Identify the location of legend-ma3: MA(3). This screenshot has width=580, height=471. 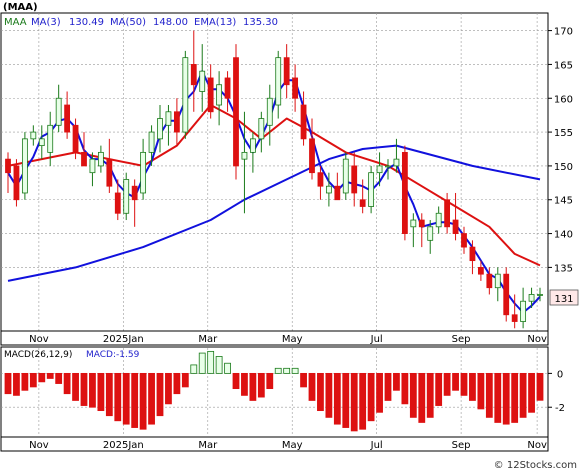
(46, 22).